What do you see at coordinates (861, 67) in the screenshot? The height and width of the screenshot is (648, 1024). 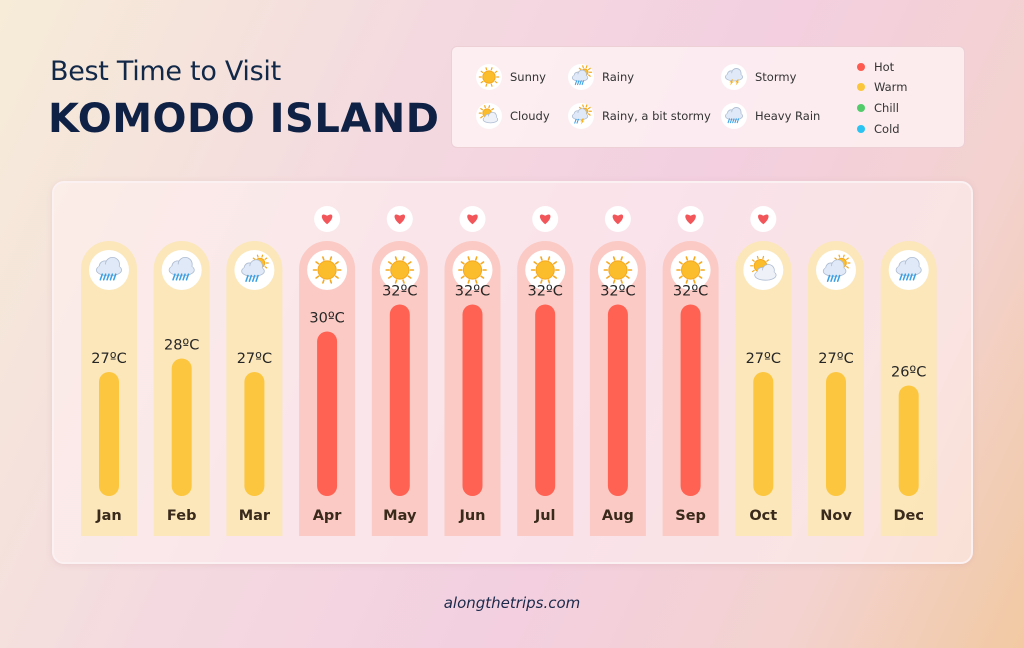 I see `hot-color-dot` at bounding box center [861, 67].